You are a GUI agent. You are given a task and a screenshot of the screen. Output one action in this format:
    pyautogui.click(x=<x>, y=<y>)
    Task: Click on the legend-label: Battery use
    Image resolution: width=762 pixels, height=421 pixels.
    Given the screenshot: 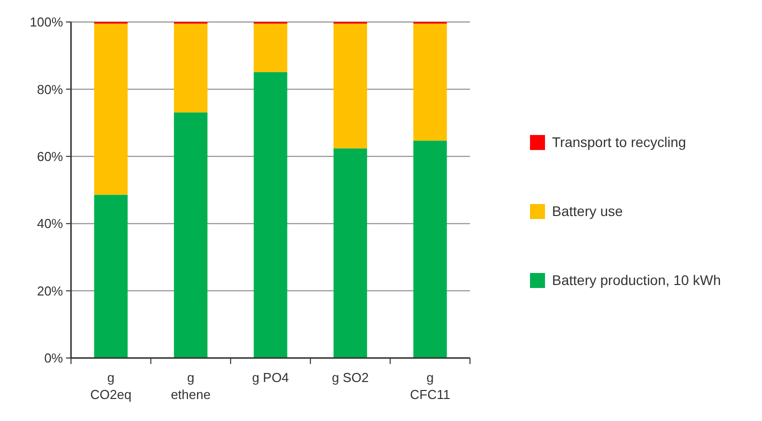 What is the action you would take?
    pyautogui.click(x=588, y=210)
    